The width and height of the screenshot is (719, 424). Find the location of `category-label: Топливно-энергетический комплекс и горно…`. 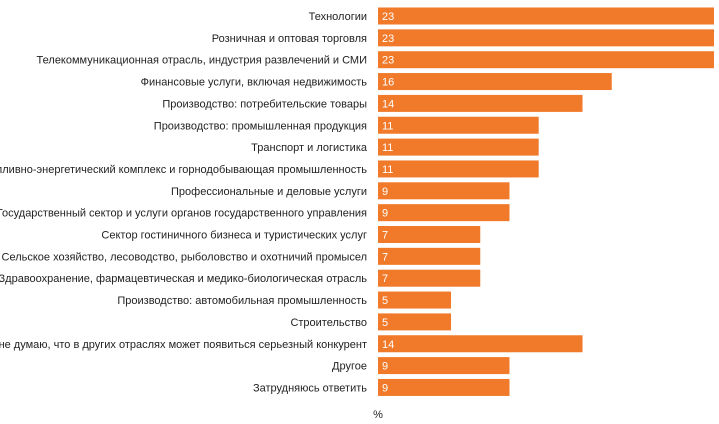

category-label: Топливно-энергетический комплекс и горно… is located at coordinates (183, 170).